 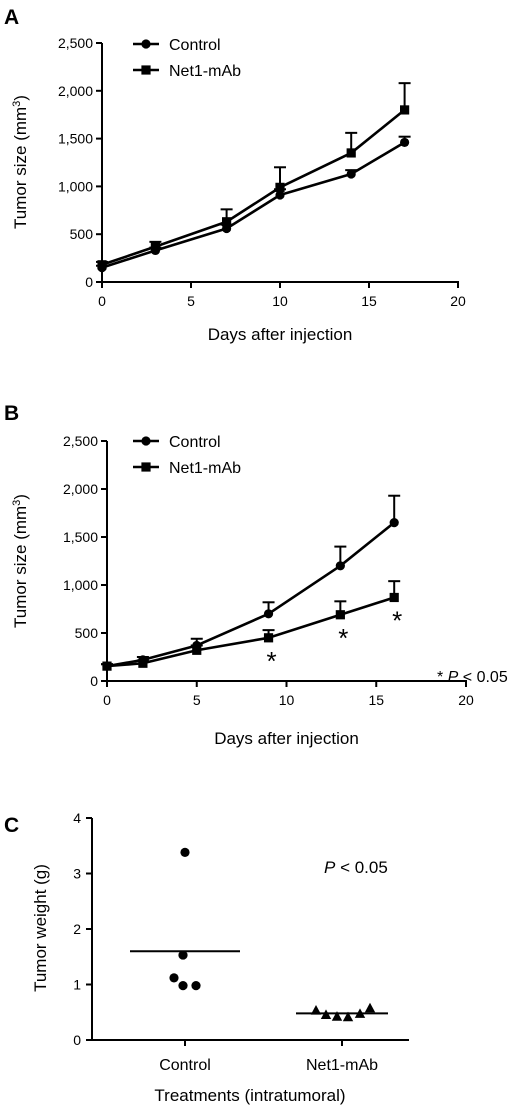 What do you see at coordinates (185, 1065) in the screenshot?
I see `x-category-label: Control` at bounding box center [185, 1065].